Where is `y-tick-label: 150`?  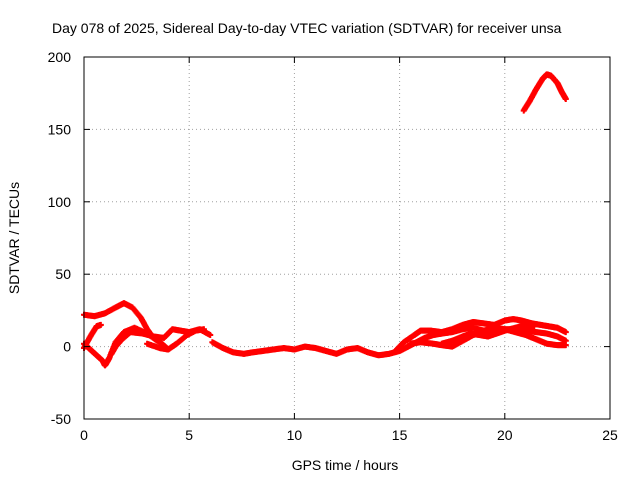 y-tick-label: 150 is located at coordinates (60, 129).